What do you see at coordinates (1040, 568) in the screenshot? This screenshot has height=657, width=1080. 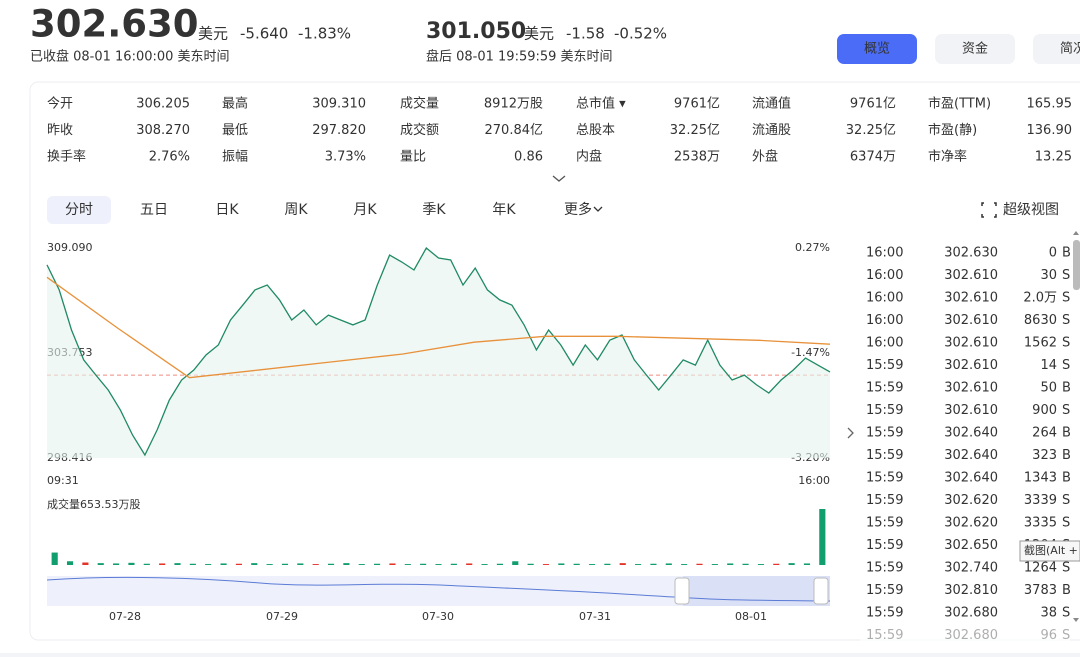 I see `trade-volume: 1264` at bounding box center [1040, 568].